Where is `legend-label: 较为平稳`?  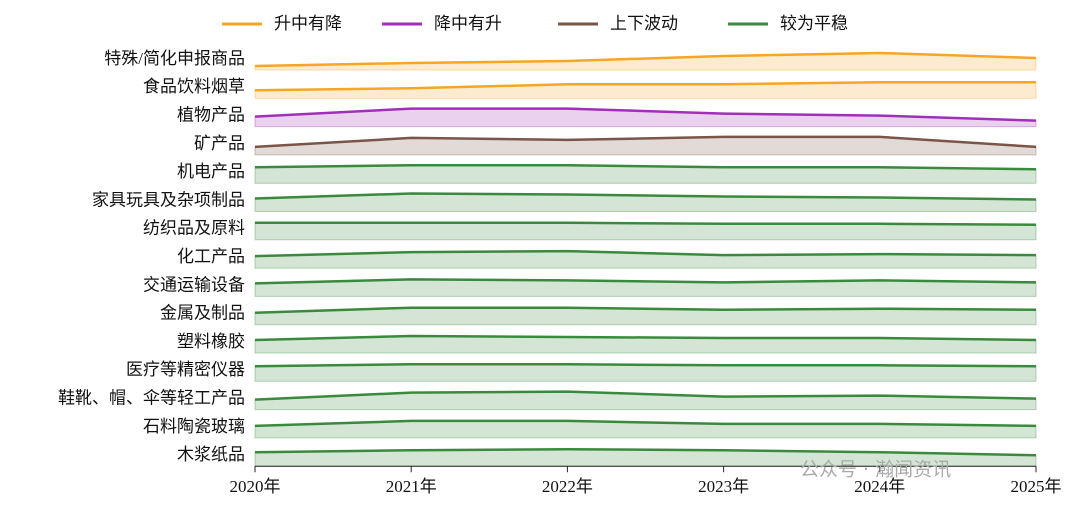
legend-label: 较为平稳 is located at coordinates (814, 23).